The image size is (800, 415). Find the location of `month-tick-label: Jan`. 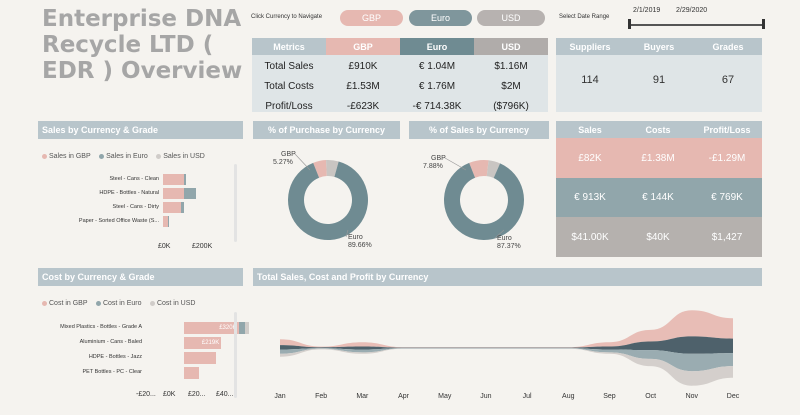

month-tick-label: Jan is located at coordinates (279, 396).